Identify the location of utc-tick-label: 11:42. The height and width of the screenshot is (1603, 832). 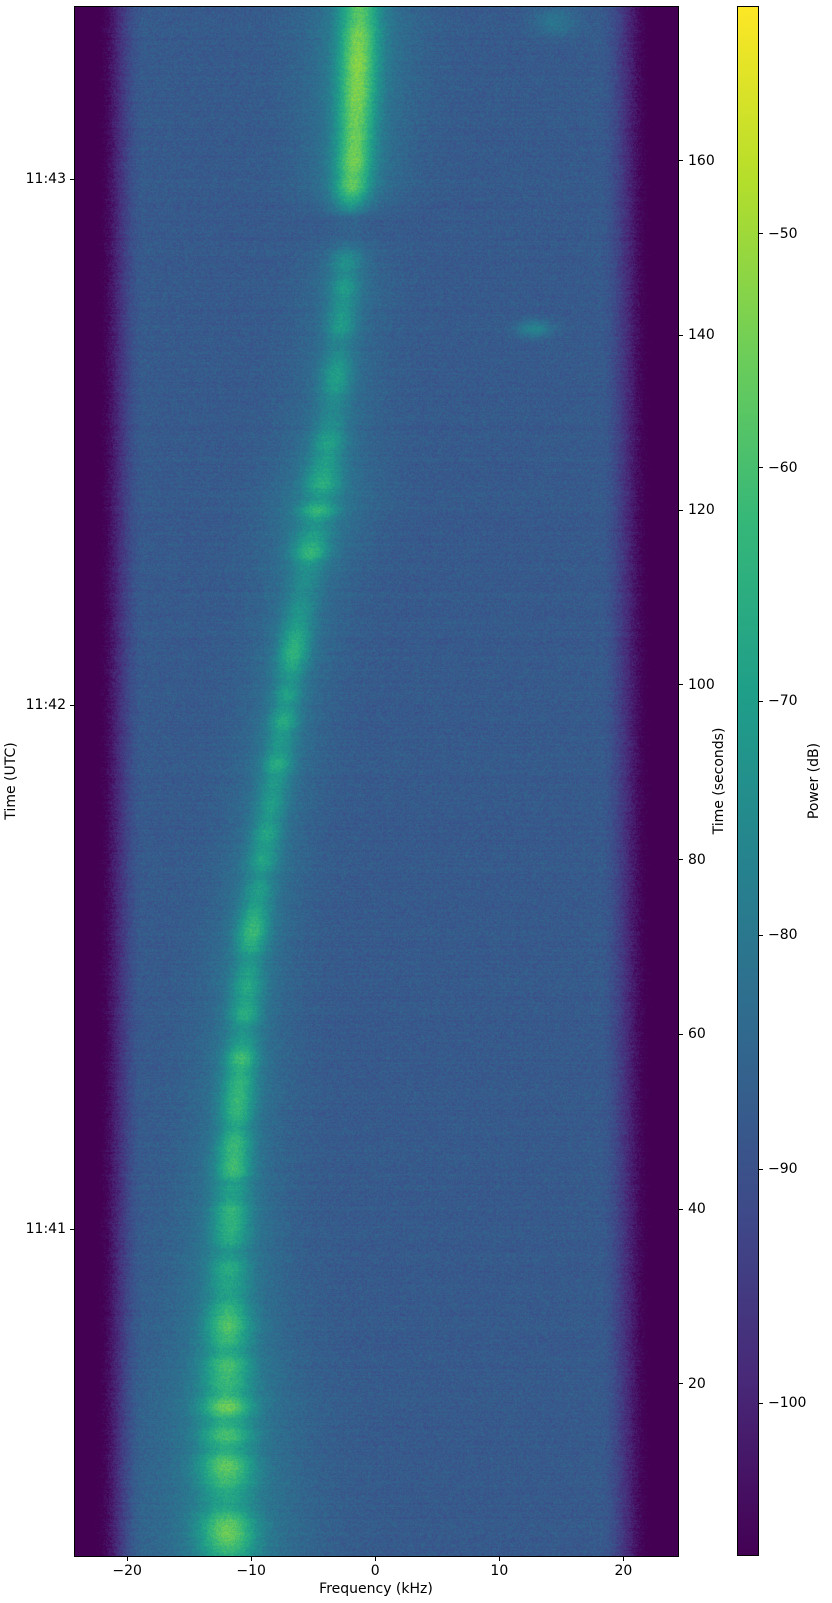
(45, 705).